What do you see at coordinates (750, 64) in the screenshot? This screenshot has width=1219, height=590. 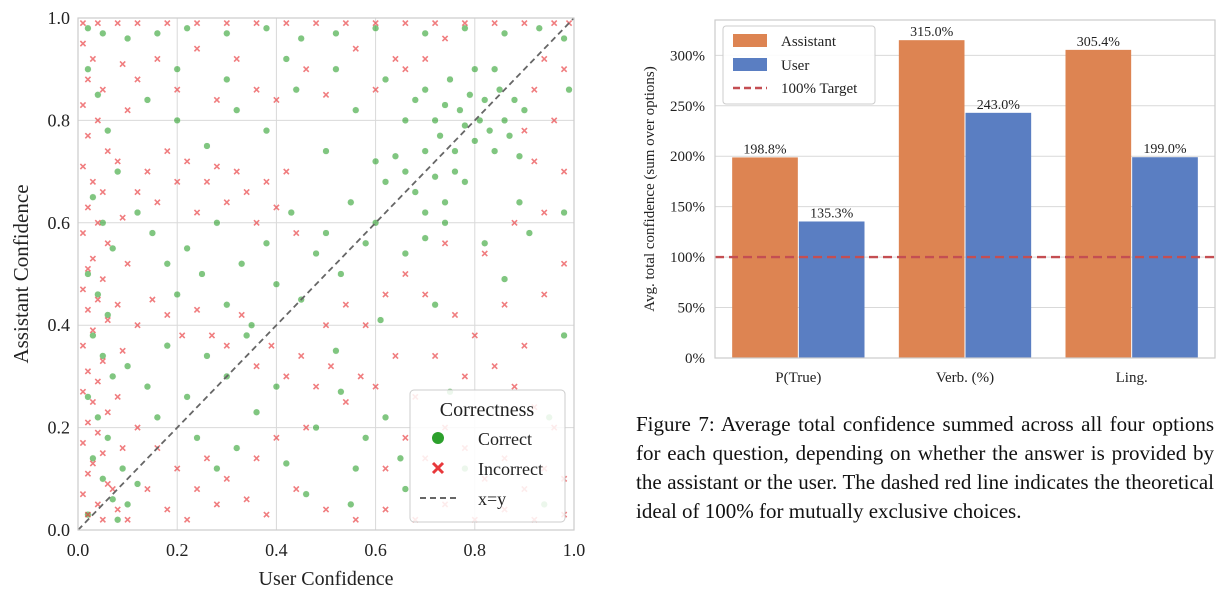 I see `legend-user-swatch` at bounding box center [750, 64].